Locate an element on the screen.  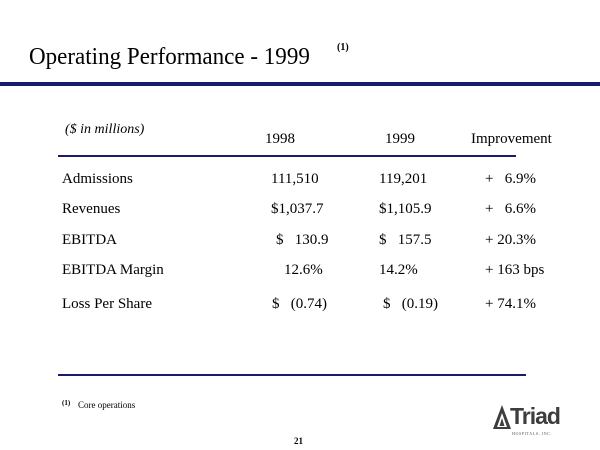
row-label-loss-per-share: Loss Per Share is located at coordinates (107, 304).